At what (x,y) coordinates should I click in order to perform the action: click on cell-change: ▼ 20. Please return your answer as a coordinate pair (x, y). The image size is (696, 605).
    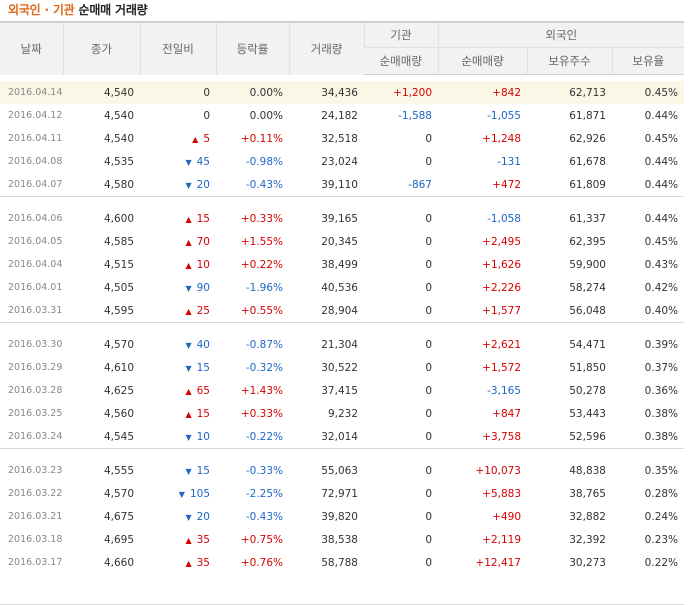
    Looking at the image, I should click on (178, 516).